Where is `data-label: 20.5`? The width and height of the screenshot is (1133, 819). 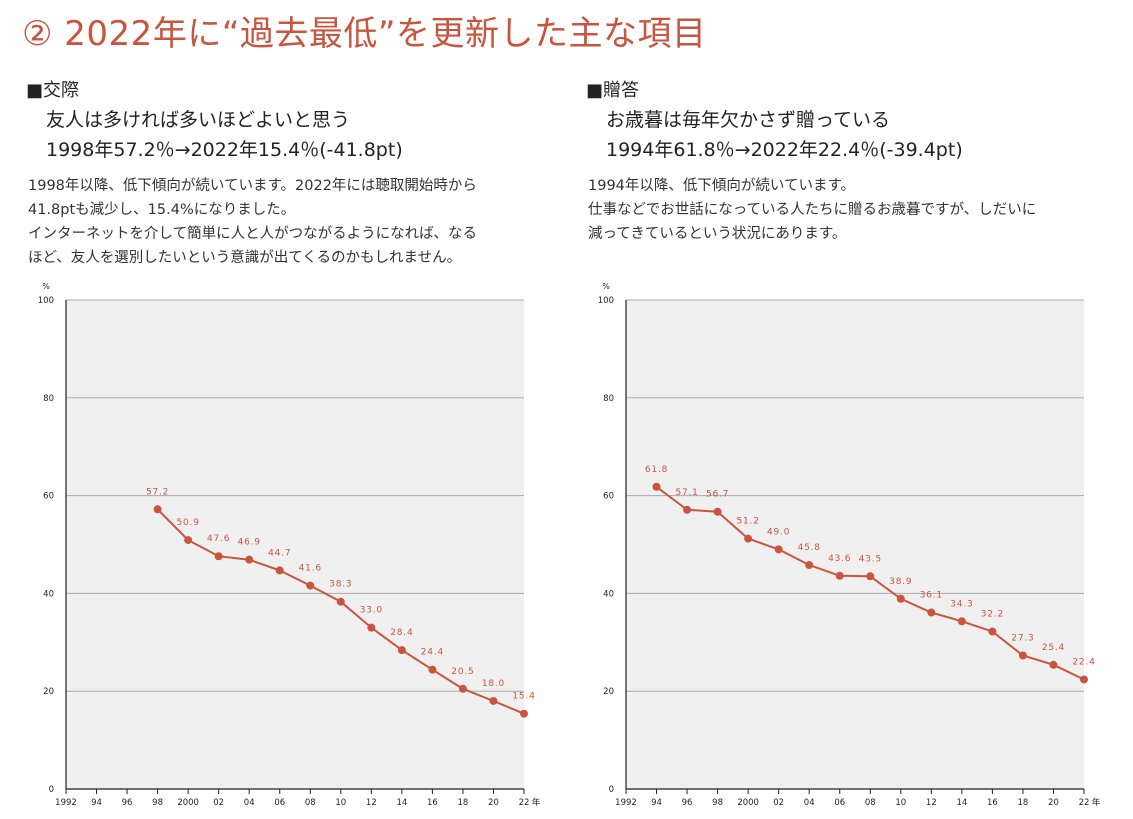
data-label: 20.5 is located at coordinates (462, 672).